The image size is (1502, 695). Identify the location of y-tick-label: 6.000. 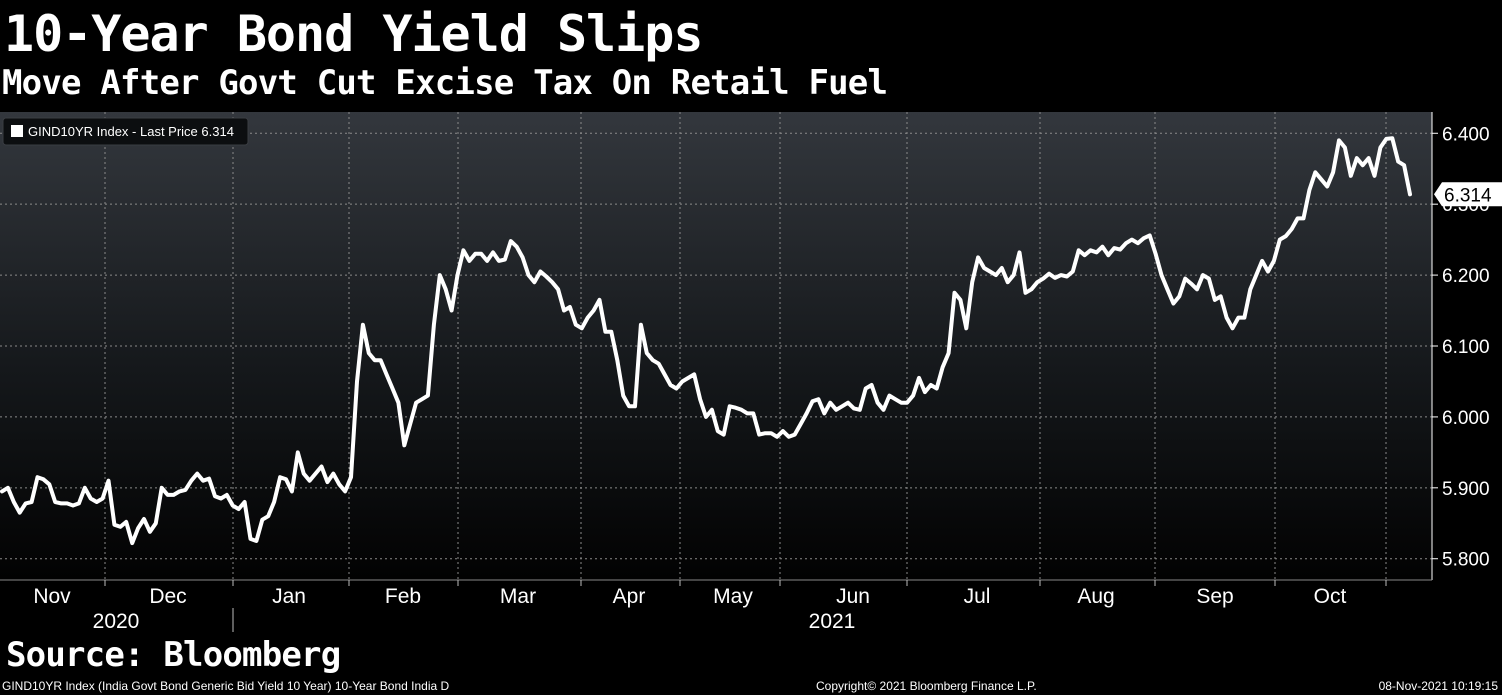
(1466, 418).